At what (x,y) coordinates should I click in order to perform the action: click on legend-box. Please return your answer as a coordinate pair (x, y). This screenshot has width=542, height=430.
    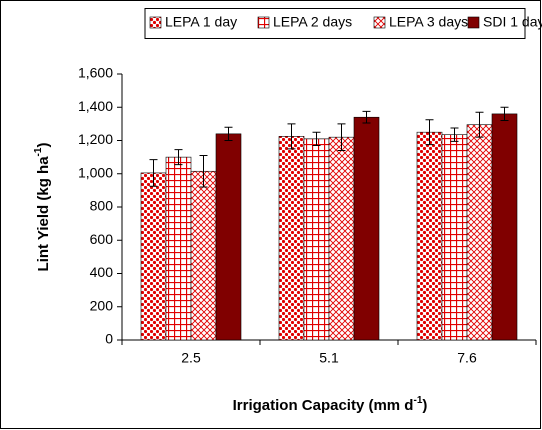
    Looking at the image, I should click on (335, 23).